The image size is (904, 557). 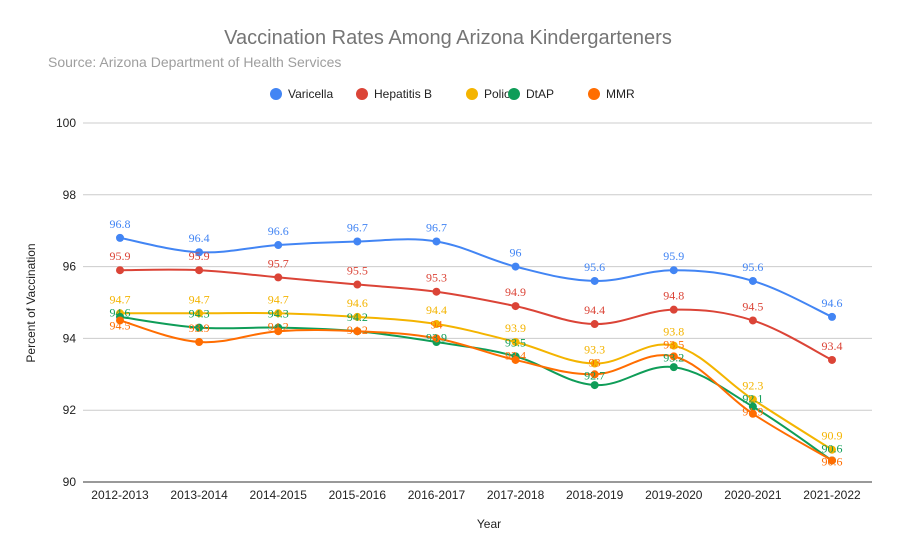 What do you see at coordinates (31, 302) in the screenshot?
I see `y-axis-label: Percent of Vaccination` at bounding box center [31, 302].